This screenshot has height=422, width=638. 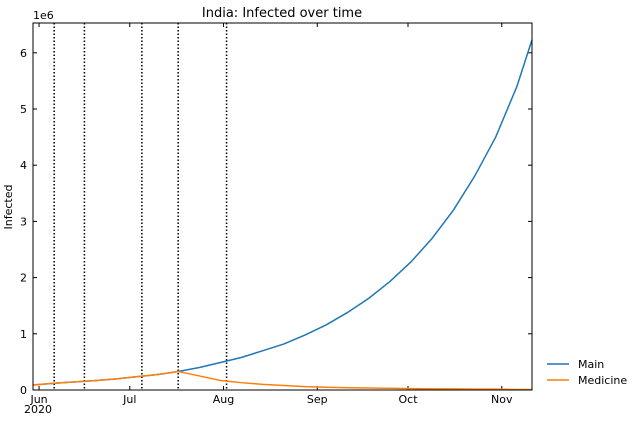 I want to click on x-tick-label: Oct, so click(x=408, y=399).